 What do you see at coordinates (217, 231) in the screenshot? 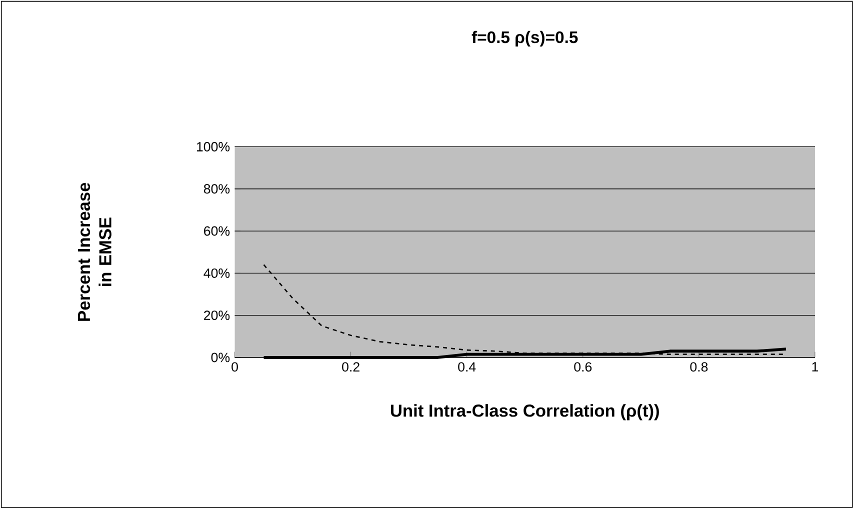
I see `y-tick-label: 60%` at bounding box center [217, 231].